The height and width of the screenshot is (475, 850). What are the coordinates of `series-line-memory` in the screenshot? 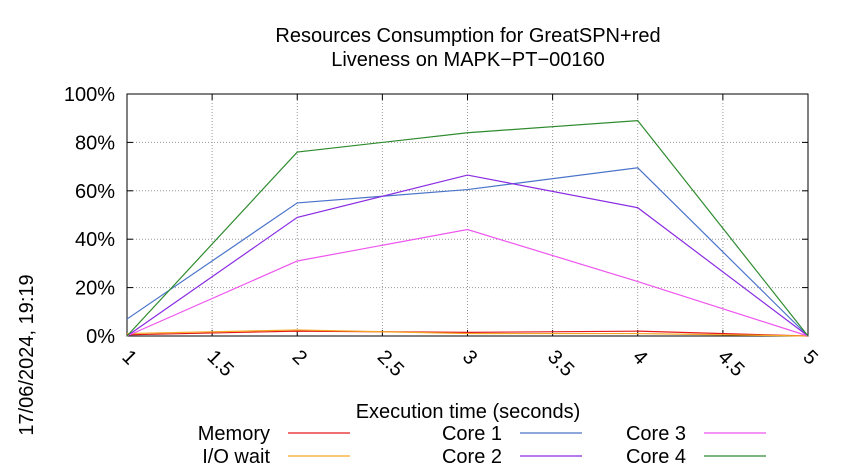 It's located at (467, 333).